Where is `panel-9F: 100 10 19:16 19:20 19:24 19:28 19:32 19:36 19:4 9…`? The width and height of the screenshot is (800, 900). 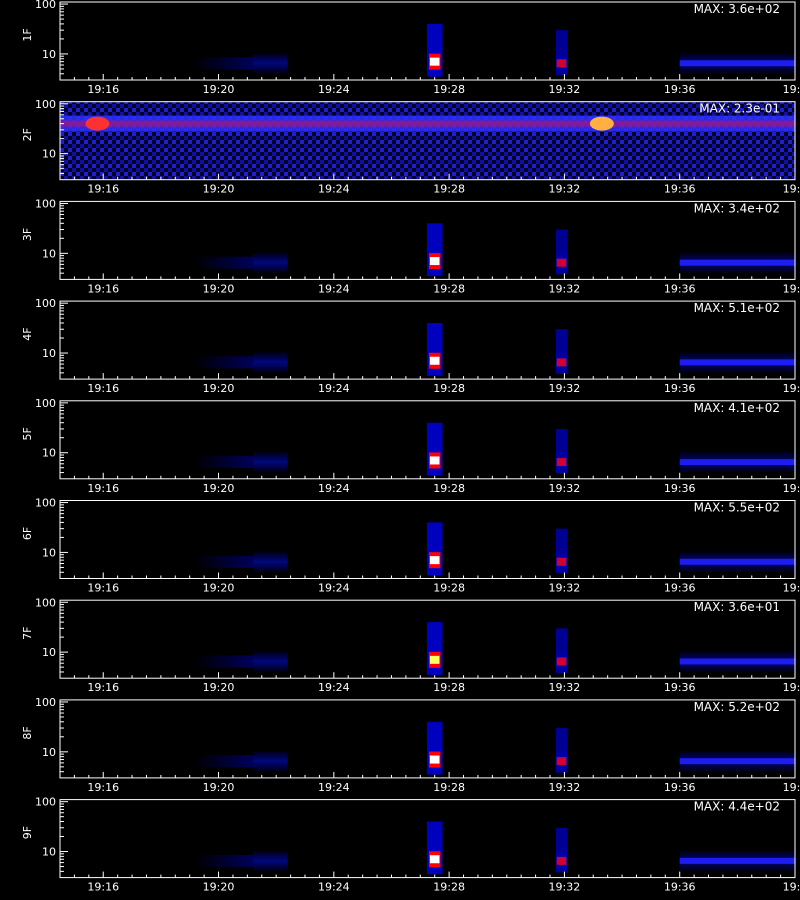 panel-9F: 100 10 19:16 19:20 19:24 19:28 19:32 19:36 19:4 9… is located at coordinates (410, 845).